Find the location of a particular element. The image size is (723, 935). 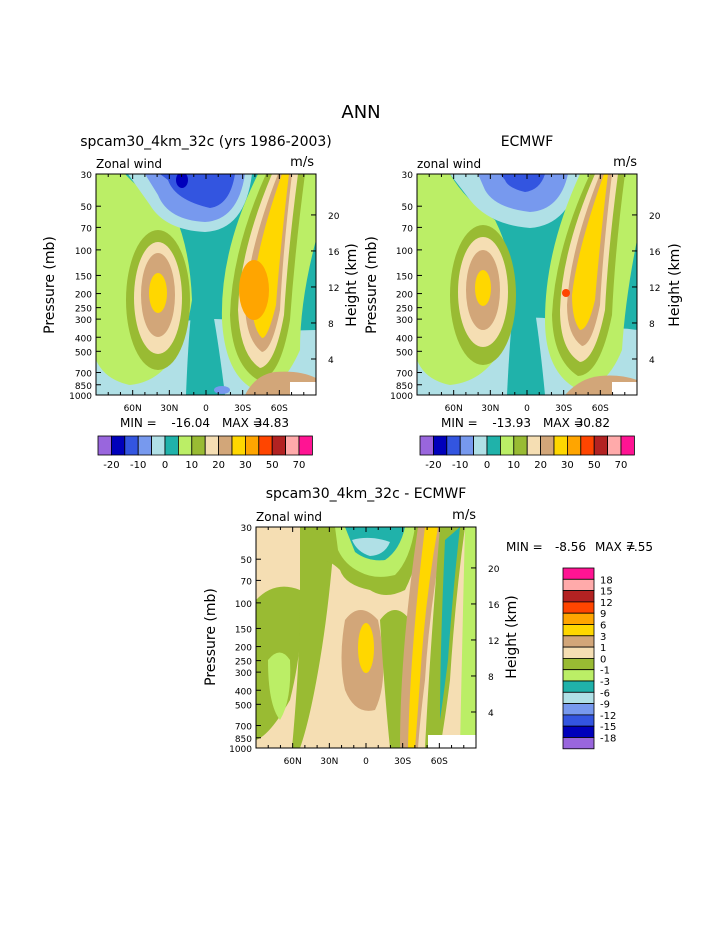

panel-obs-field is located at coordinates (527, 284).